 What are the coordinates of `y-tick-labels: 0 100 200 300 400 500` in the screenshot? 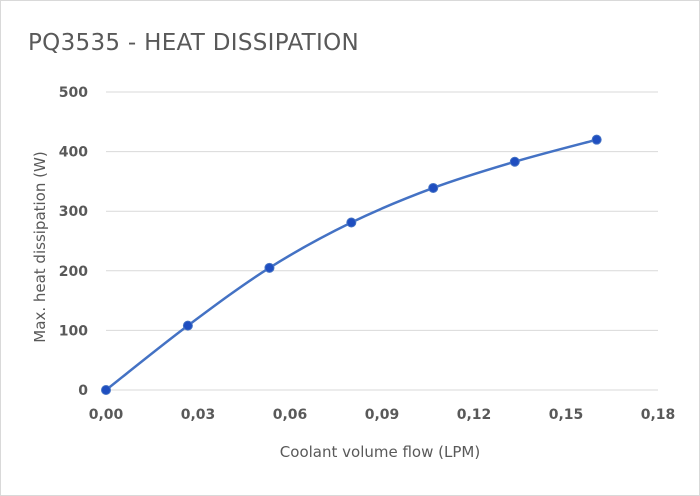 It's located at (73, 242).